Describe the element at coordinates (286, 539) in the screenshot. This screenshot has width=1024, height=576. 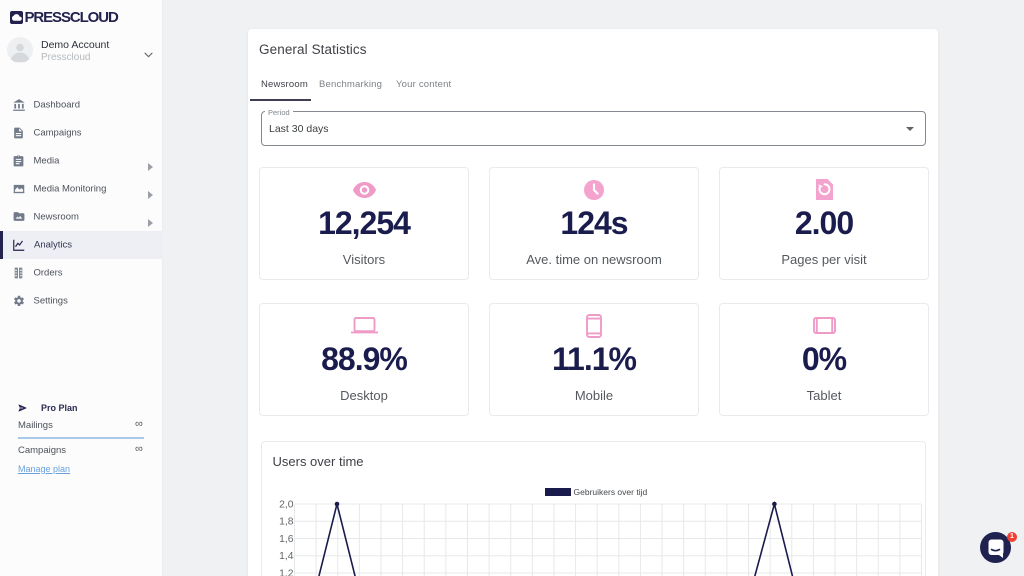
I see `svg-text: 1,6` at that location.